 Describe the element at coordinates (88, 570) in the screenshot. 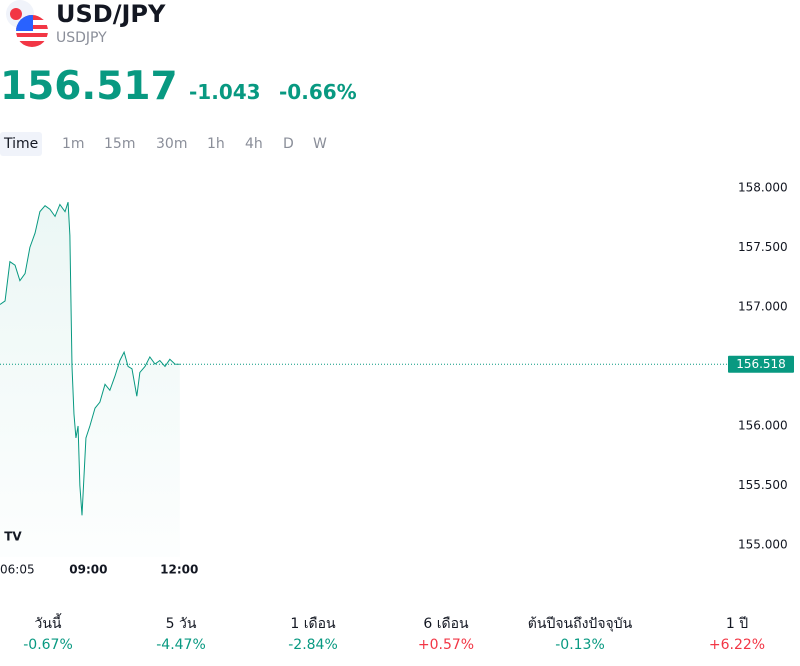

I see `x-tick-label: 09:00` at that location.